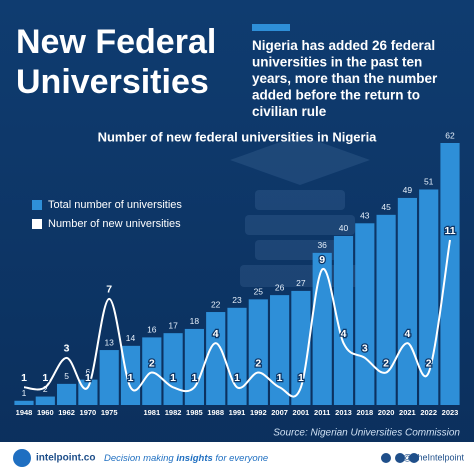  I want to click on subtitle-line: universities in the past ten, so click(337, 61).